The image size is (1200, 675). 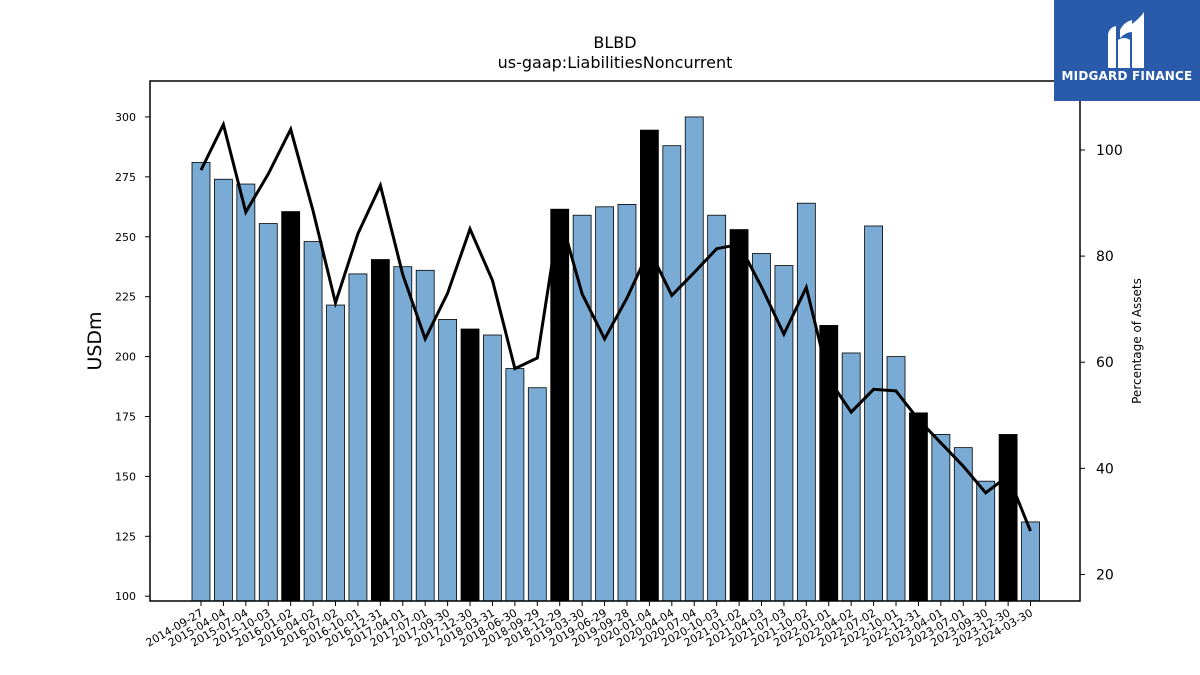 What do you see at coordinates (125, 177) in the screenshot?
I see `y-tick-label: 275` at bounding box center [125, 177].